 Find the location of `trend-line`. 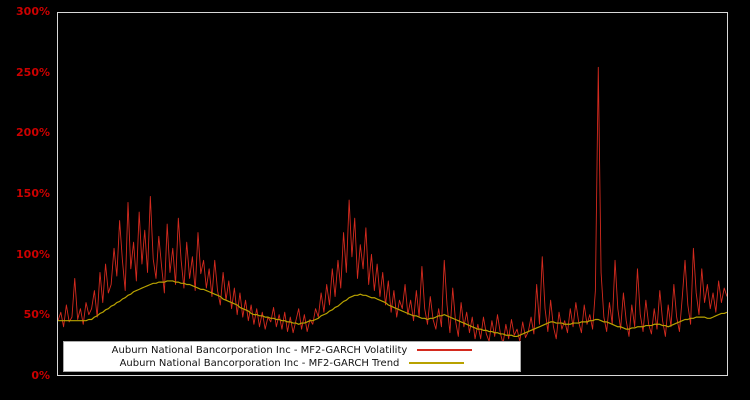

trend-line is located at coordinates (392, 309).